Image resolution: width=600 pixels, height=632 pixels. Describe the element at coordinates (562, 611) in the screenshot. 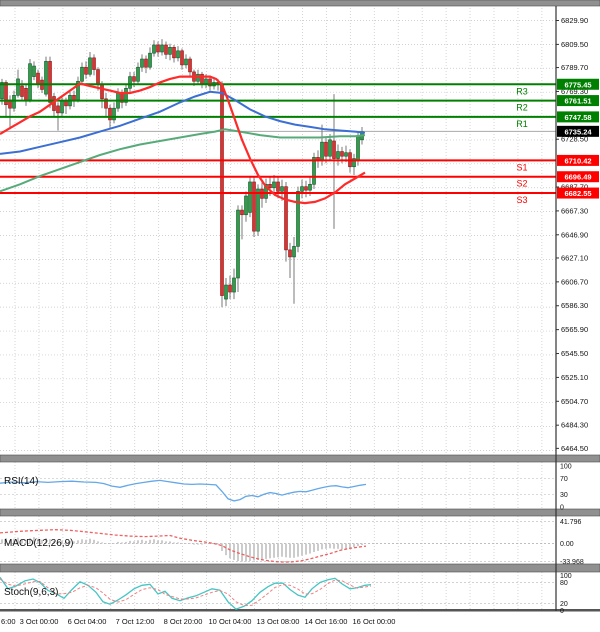

I see `stoch-axis-label: 0` at that location.